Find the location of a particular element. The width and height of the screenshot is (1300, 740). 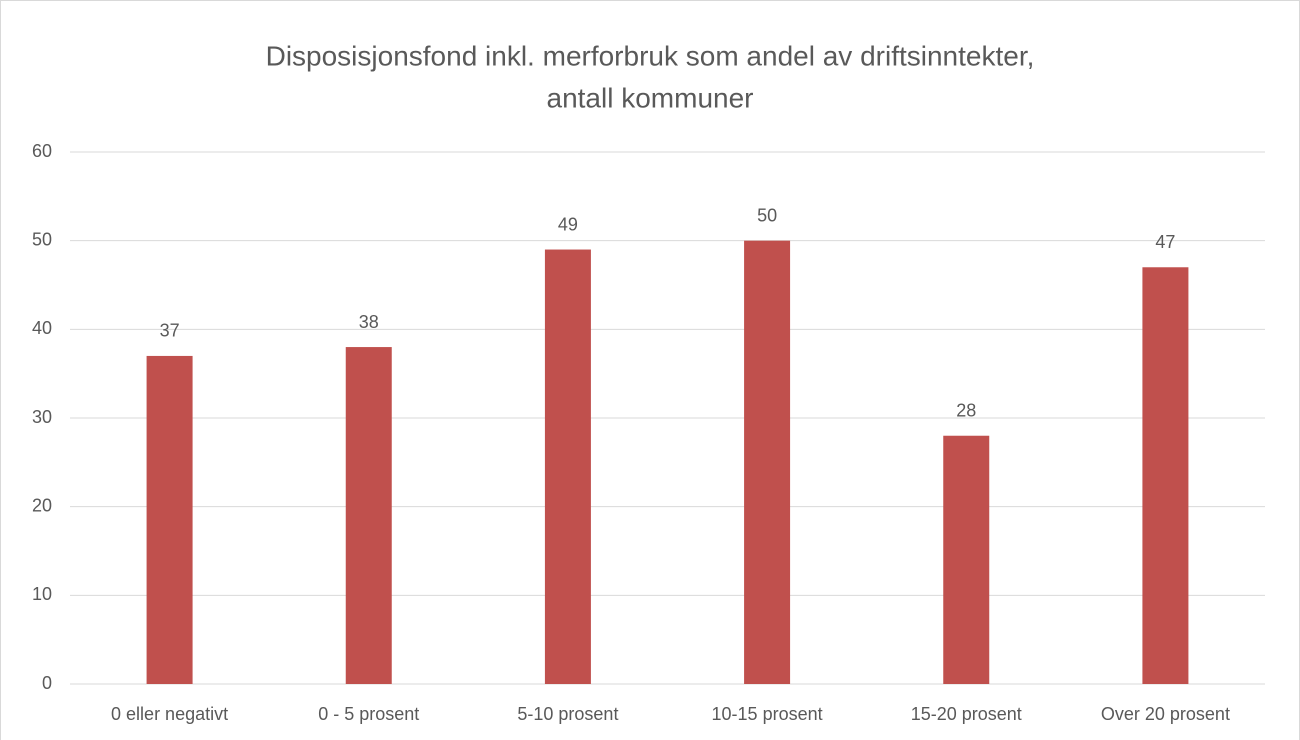

data-label: 49 is located at coordinates (568, 224).